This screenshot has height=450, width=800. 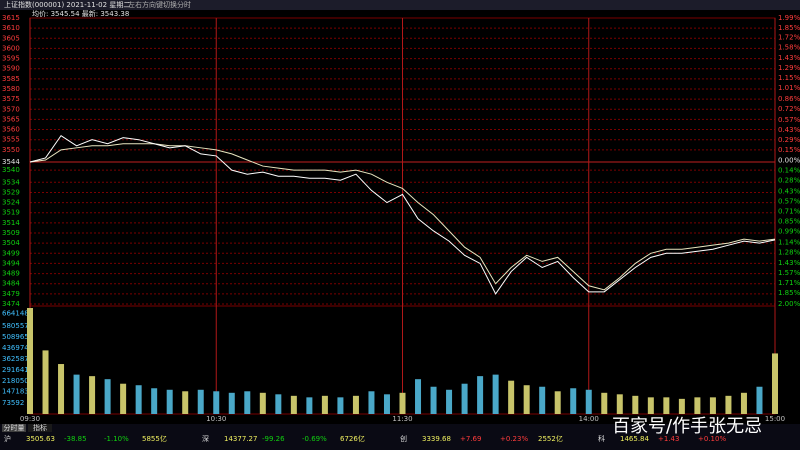 What do you see at coordinates (470, 439) in the screenshot?
I see `status-change: +7.69` at bounding box center [470, 439].